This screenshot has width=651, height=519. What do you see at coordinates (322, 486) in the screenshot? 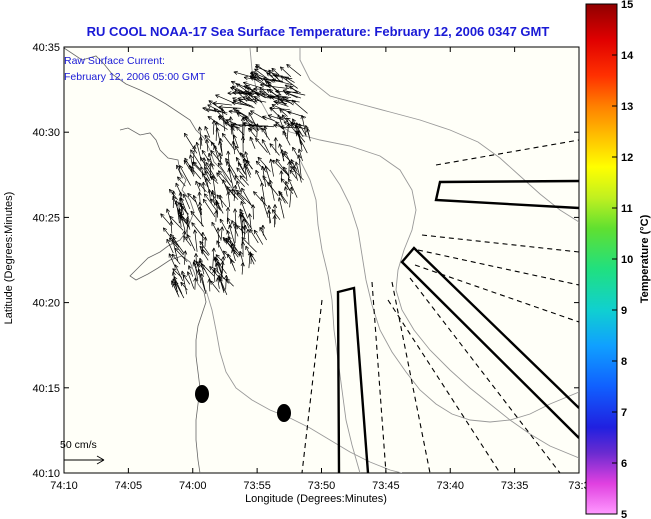
I see `x-tick-label: 73:50` at bounding box center [322, 486].